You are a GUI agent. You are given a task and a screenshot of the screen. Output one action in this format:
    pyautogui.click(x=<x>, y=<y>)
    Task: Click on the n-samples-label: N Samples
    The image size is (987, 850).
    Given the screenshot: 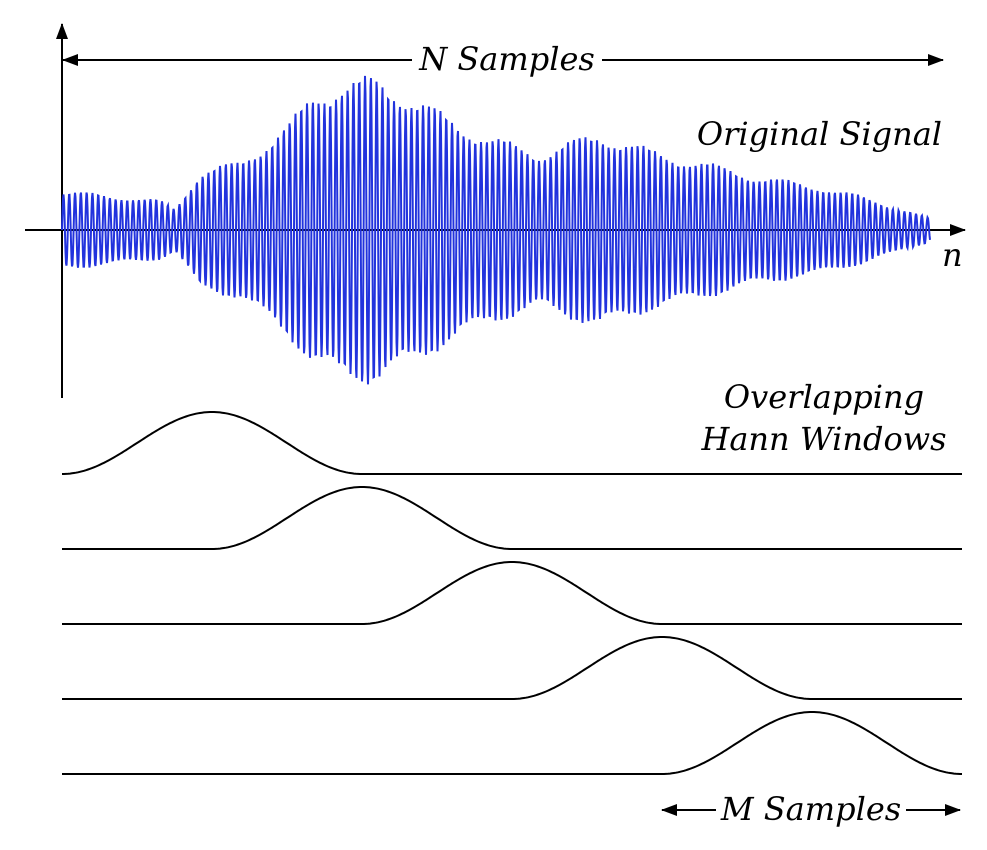 What is the action you would take?
    pyautogui.click(x=506, y=59)
    